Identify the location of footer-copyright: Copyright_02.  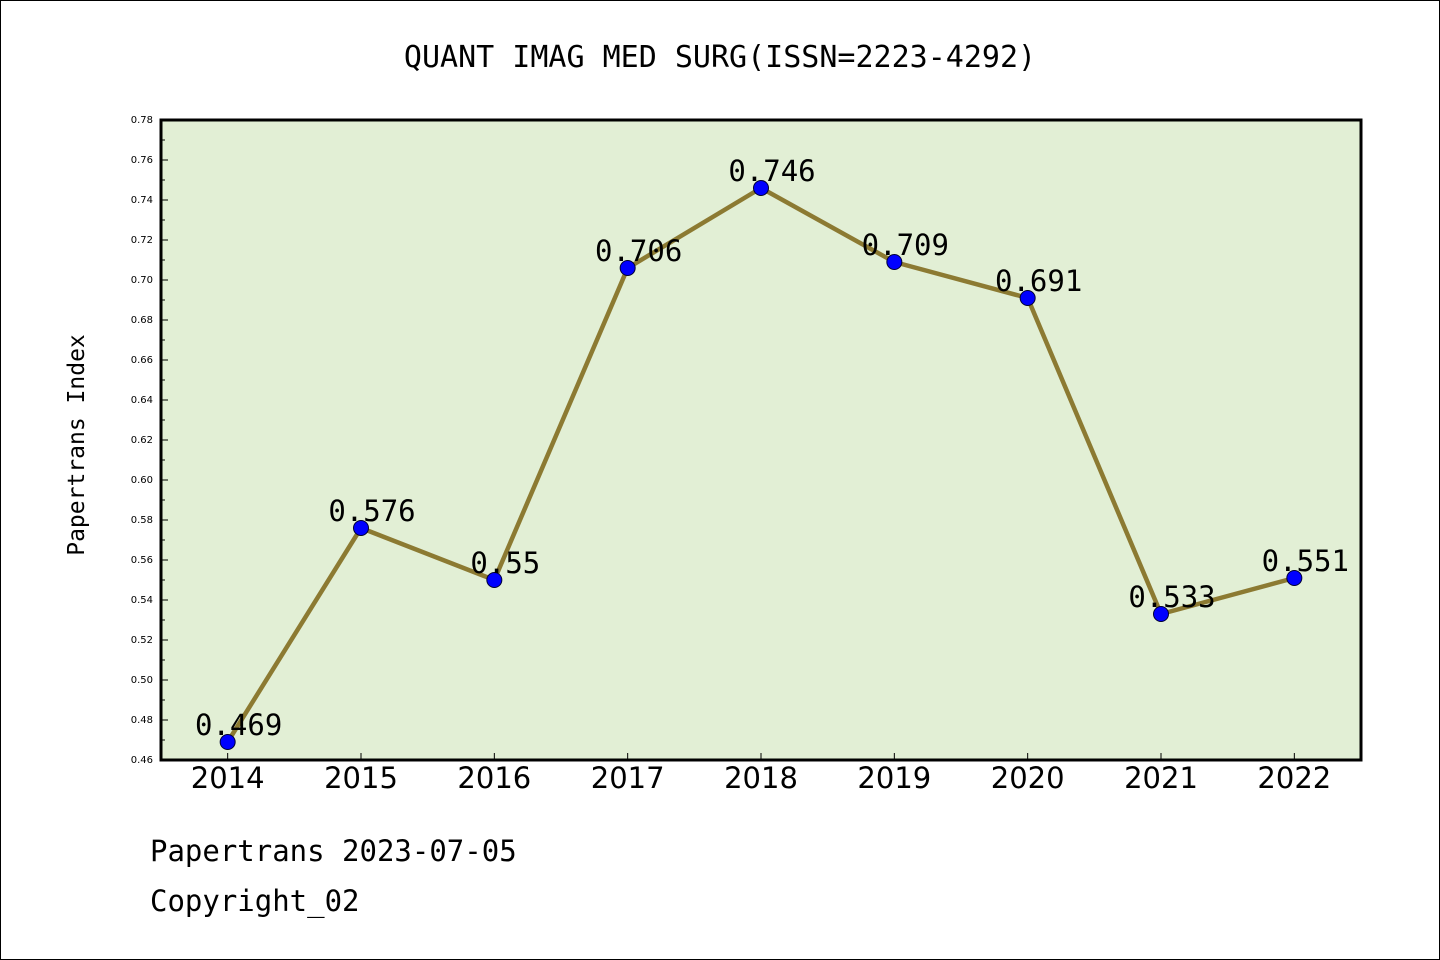
(255, 901).